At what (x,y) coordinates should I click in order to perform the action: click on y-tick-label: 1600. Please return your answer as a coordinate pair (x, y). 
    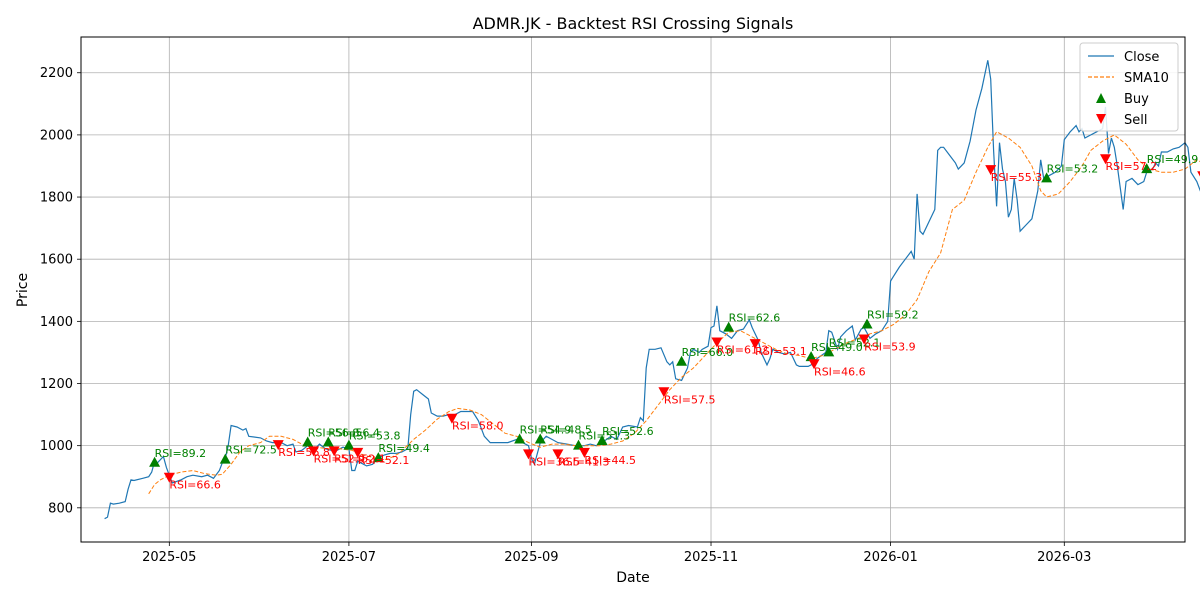
    Looking at the image, I should click on (56, 260).